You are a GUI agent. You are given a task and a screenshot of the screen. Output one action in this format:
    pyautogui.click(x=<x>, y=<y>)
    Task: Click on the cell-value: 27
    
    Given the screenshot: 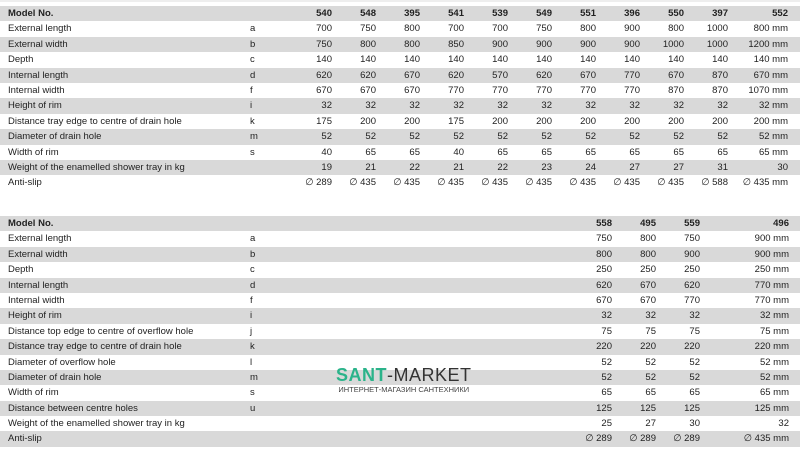 What is the action you would take?
    pyautogui.click(x=634, y=167)
    